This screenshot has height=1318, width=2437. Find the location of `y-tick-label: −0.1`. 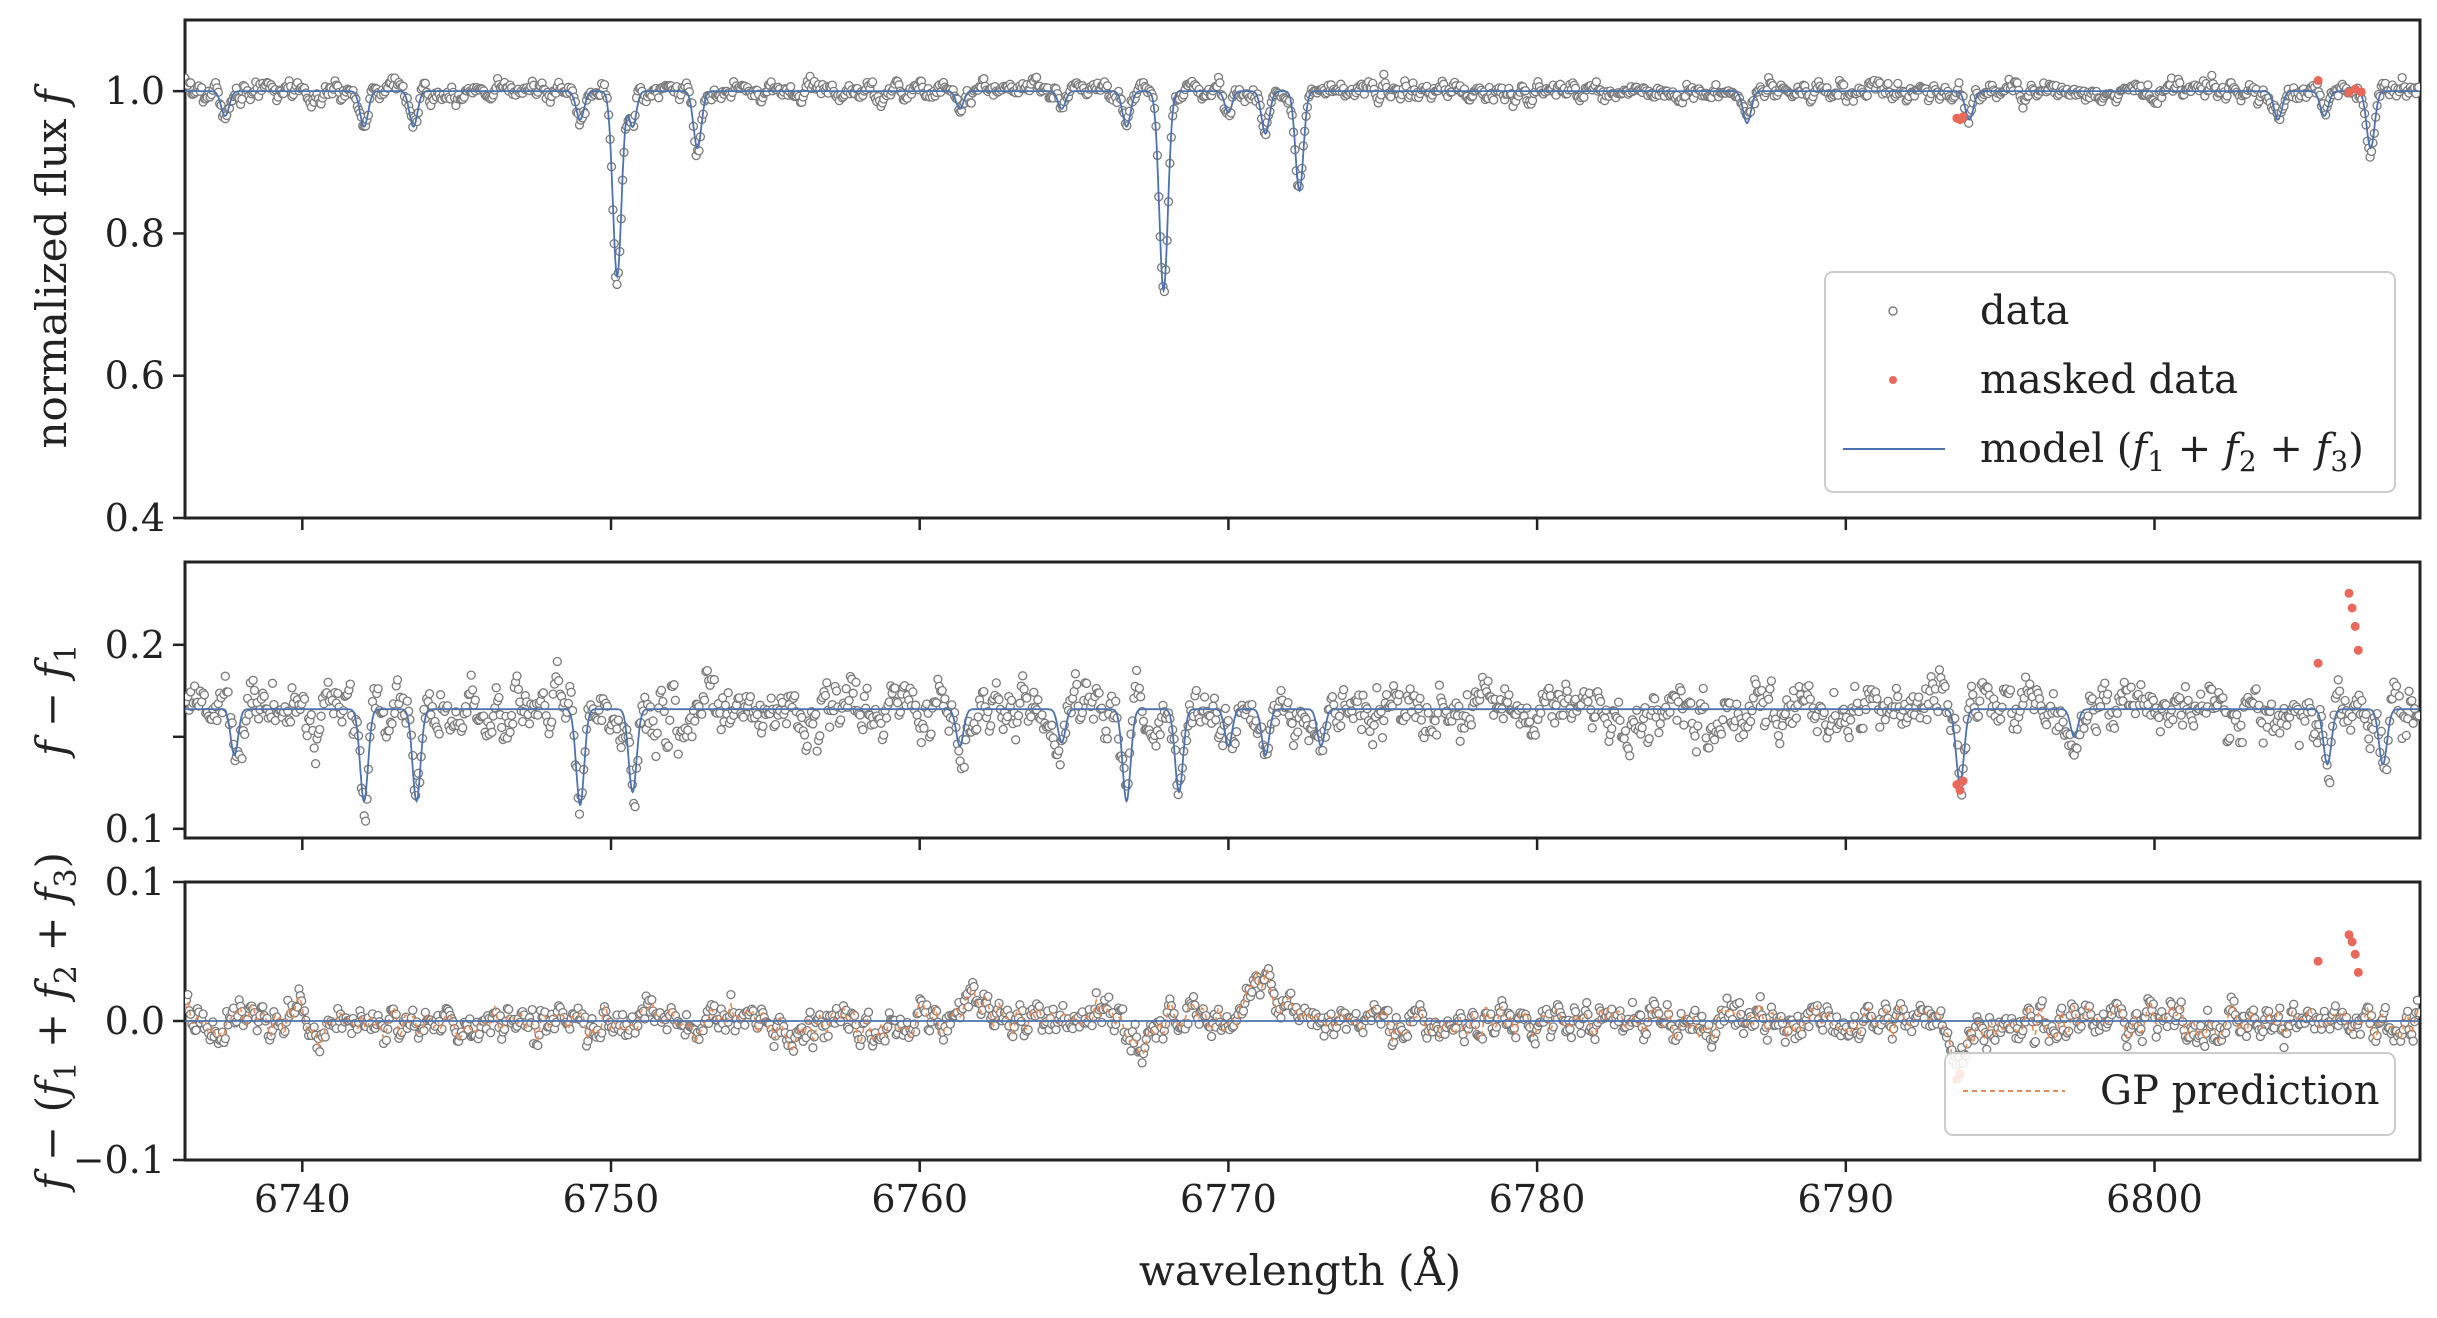

y-tick-label: −0.1 is located at coordinates (119, 1160).